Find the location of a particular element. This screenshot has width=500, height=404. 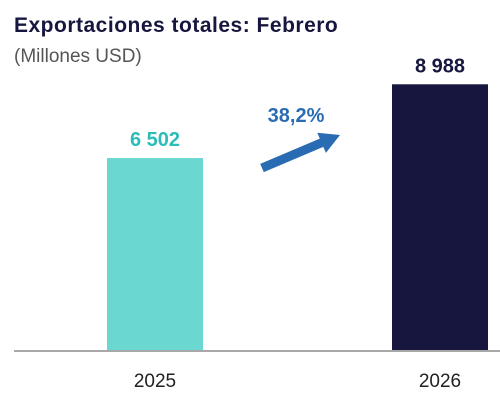

bar-2026 is located at coordinates (440, 218).